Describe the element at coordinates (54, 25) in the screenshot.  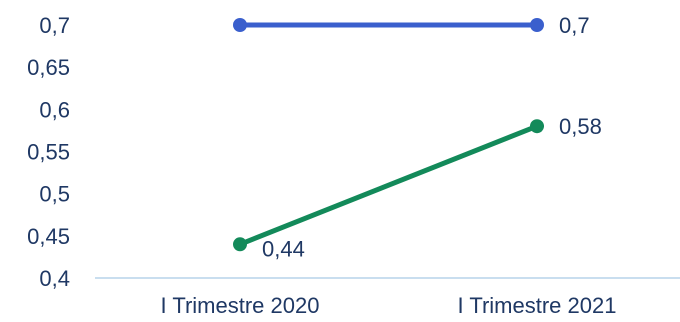
I see `y-tick-label: 0,7` at that location.